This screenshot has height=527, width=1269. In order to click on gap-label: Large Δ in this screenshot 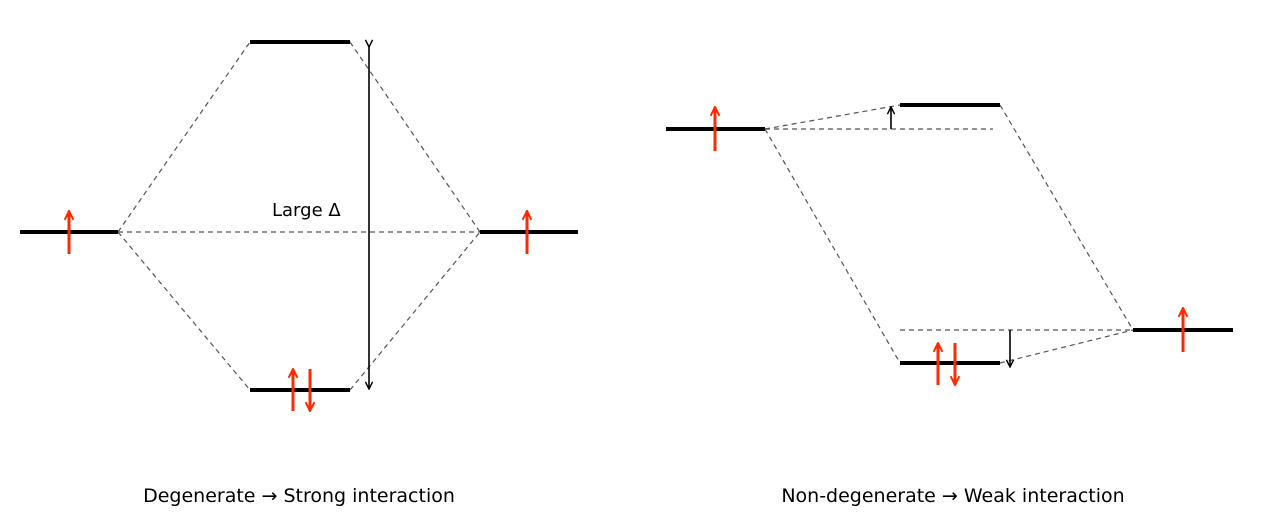, I will do `click(306, 210)`.